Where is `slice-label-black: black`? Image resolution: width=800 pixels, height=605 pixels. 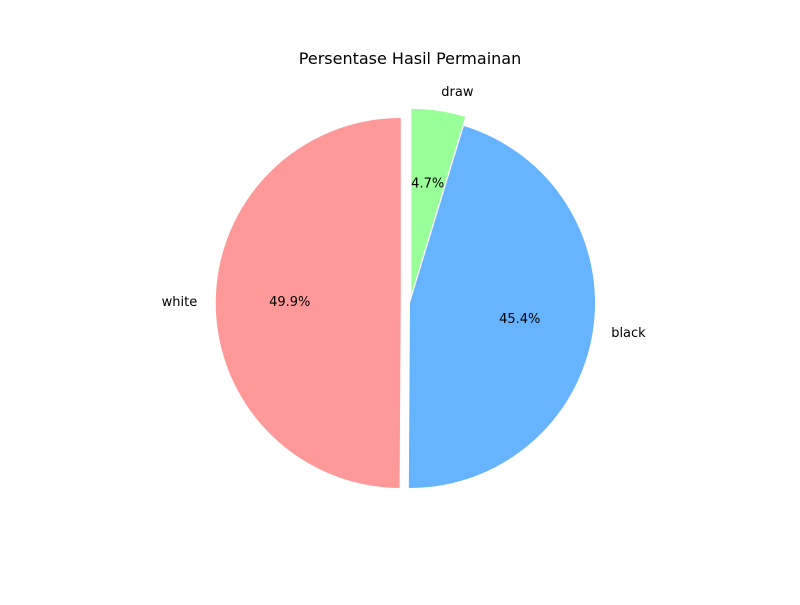 slice-label-black: black is located at coordinates (628, 333).